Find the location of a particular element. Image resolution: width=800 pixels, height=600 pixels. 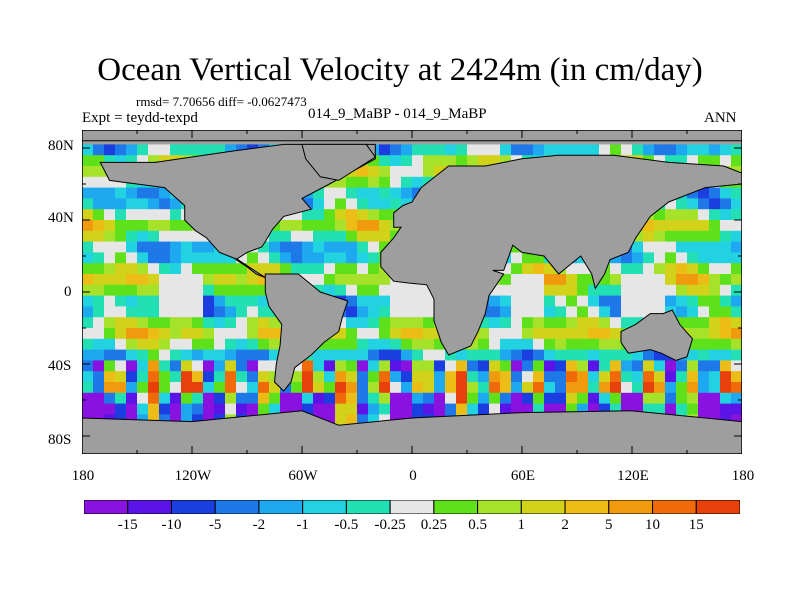

colorbar-label: 0.5 is located at coordinates (477, 525).